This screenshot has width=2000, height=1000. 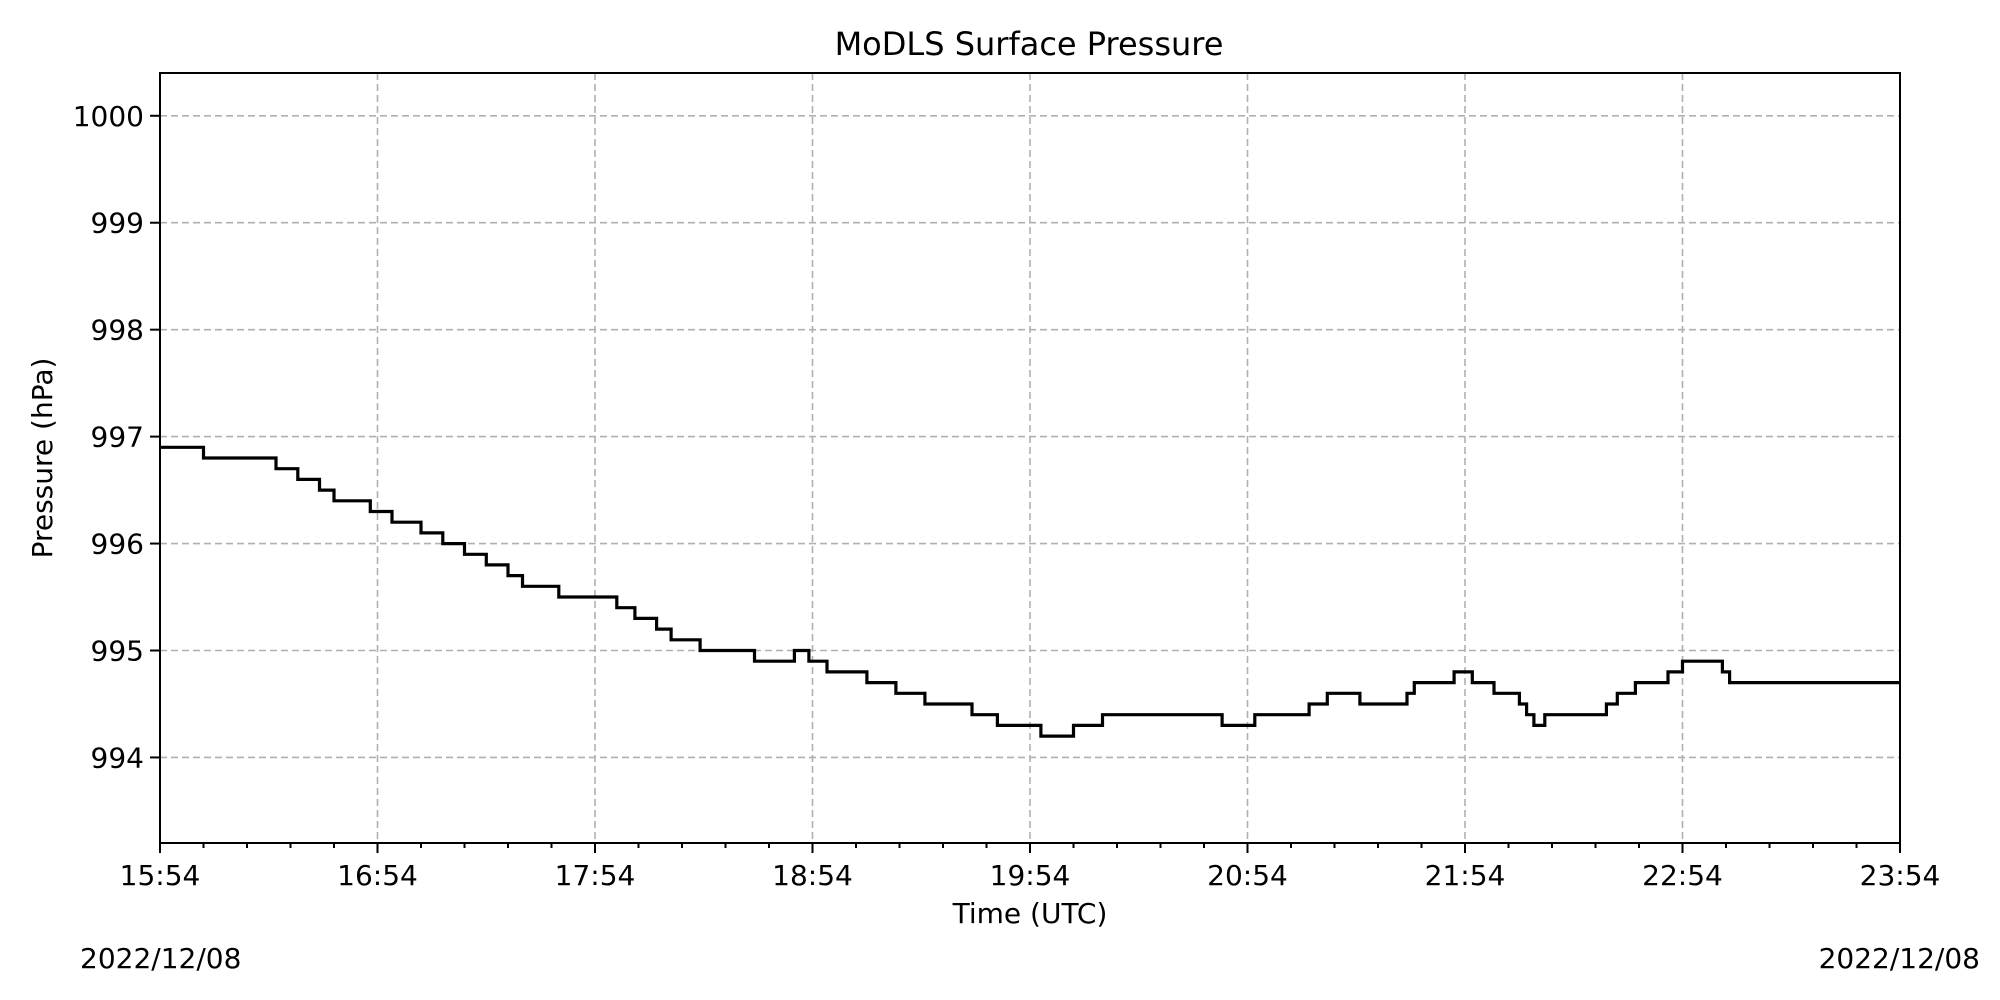 I want to click on y-axis: 994 995 996 997 998 999 1000, so click(x=116, y=437).